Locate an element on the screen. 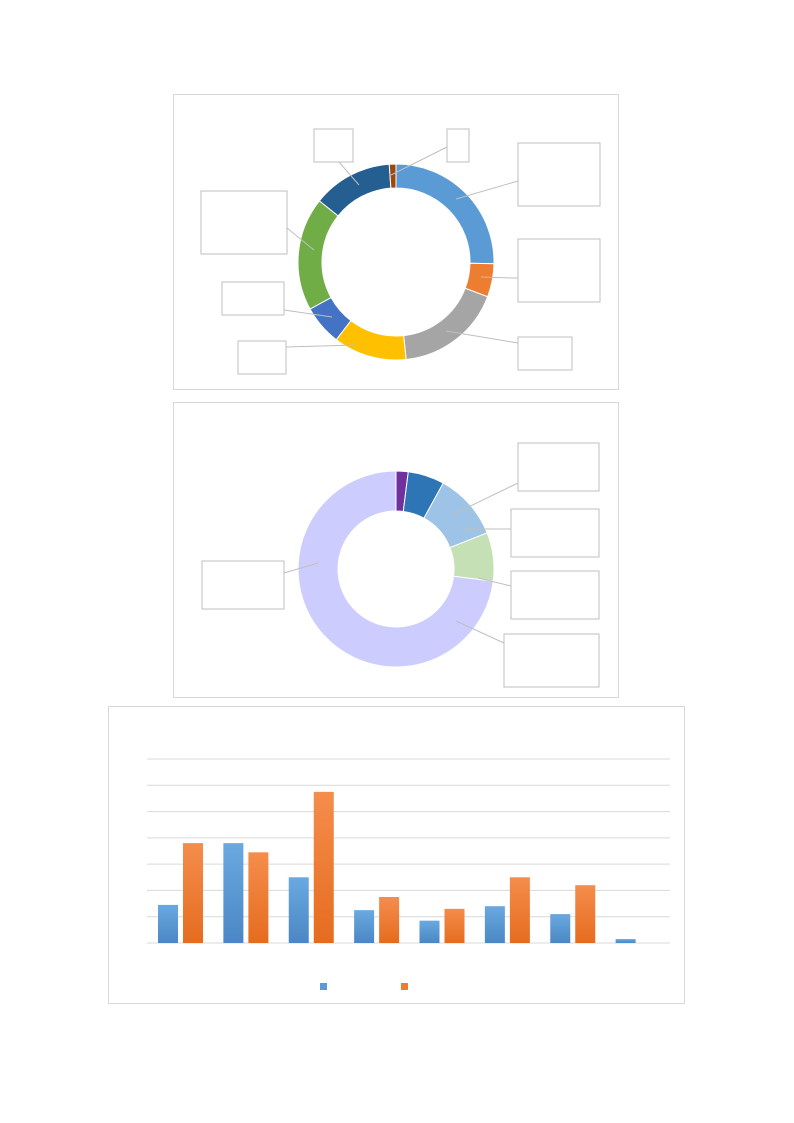  donut-chart-2-canvas is located at coordinates (400, 565).